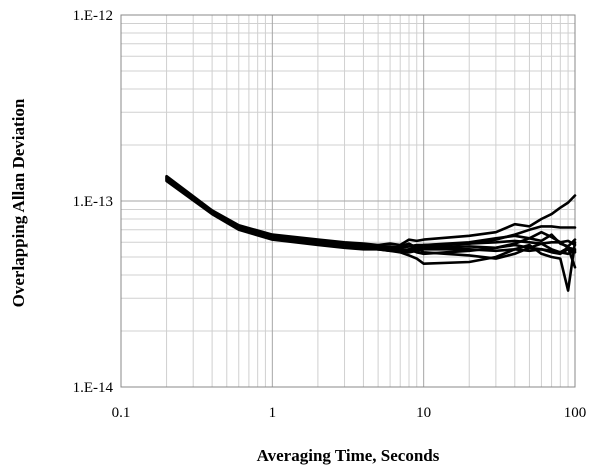 The image size is (589, 468). I want to click on y-tick-label: 1.E-13, so click(93, 202).